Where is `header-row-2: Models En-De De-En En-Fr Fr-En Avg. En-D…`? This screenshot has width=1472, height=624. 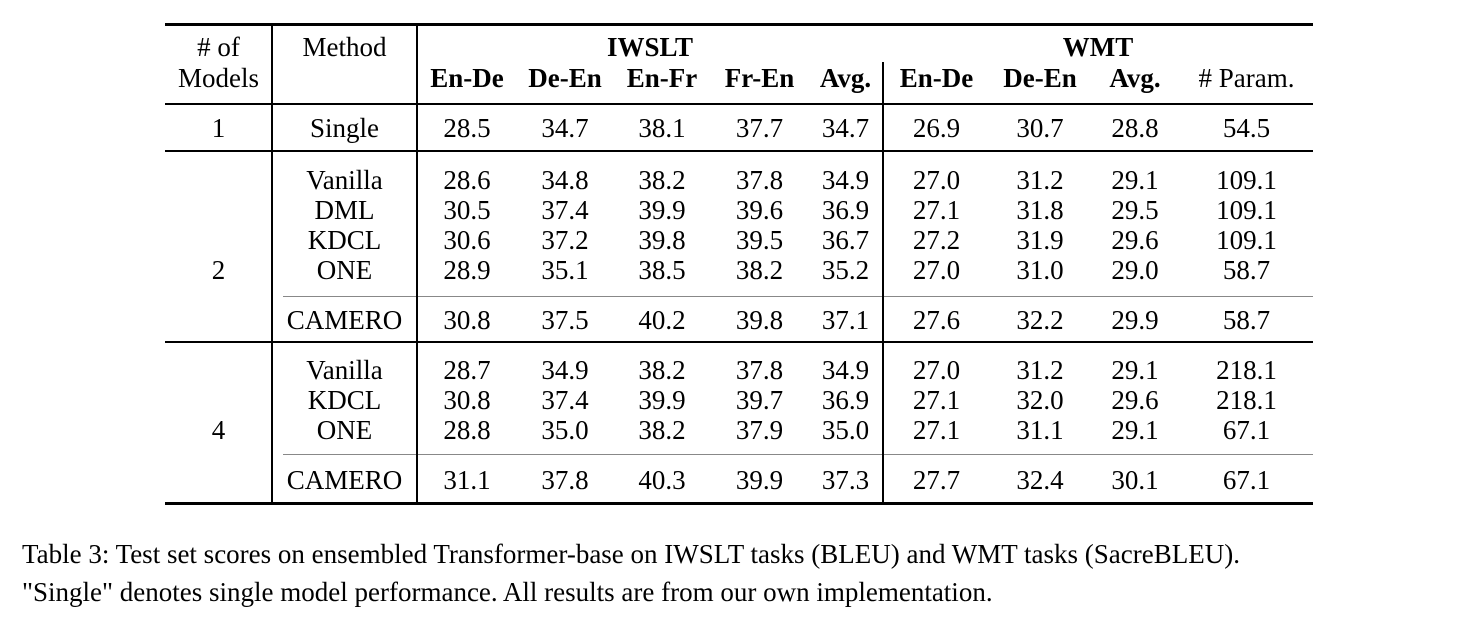 header-row-2: Models En-De De-En En-Fr Fr-En Avg. En-D… is located at coordinates (739, 78).